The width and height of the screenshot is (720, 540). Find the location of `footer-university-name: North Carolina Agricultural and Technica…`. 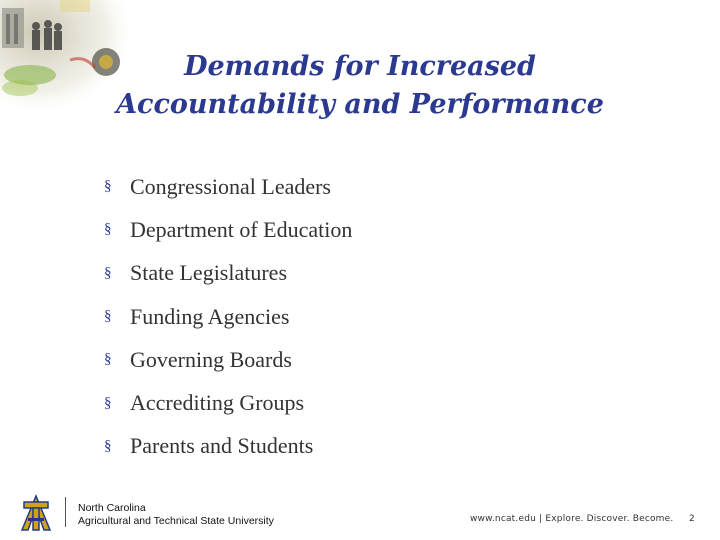

footer-university-name: North Carolina Agricultural and Technica… is located at coordinates (176, 515).